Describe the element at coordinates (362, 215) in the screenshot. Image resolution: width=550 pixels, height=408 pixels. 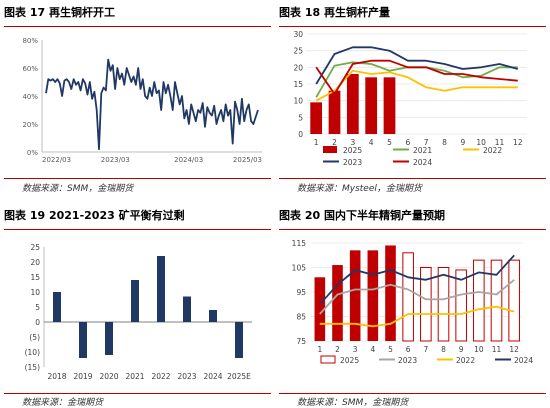
I see `panel-title: 图表 20 国内下半年精铜产量预期` at that location.